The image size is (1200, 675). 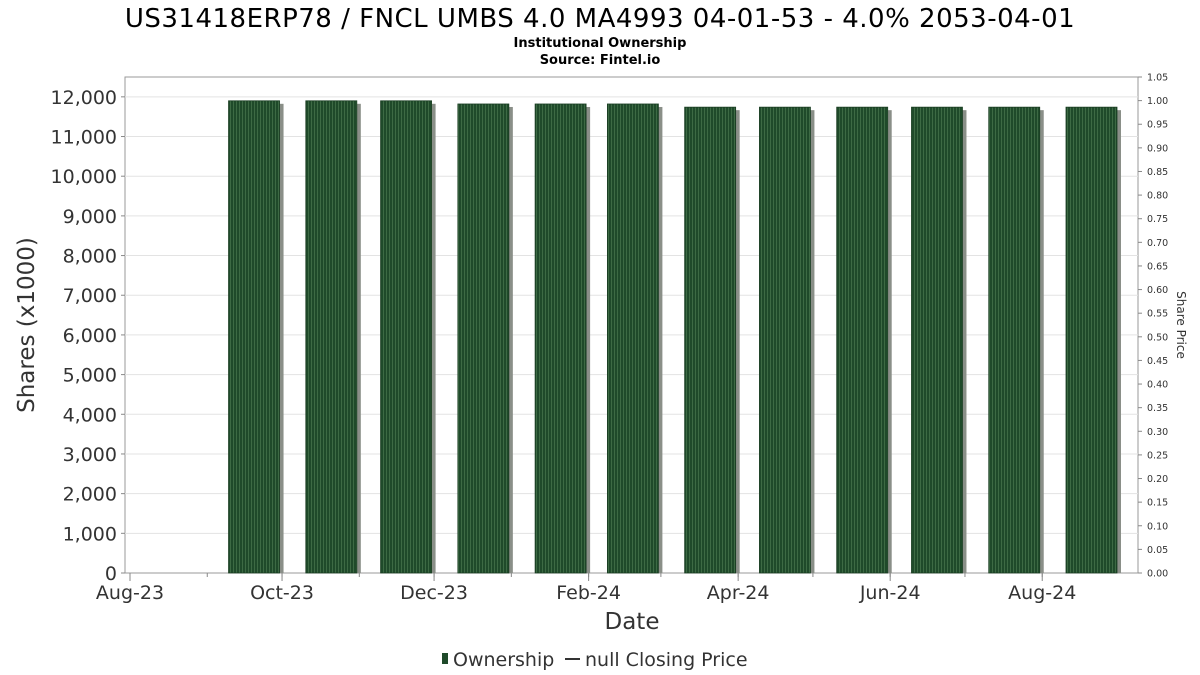 I want to click on y2-tick-label: 0.85, so click(x=1157, y=172).